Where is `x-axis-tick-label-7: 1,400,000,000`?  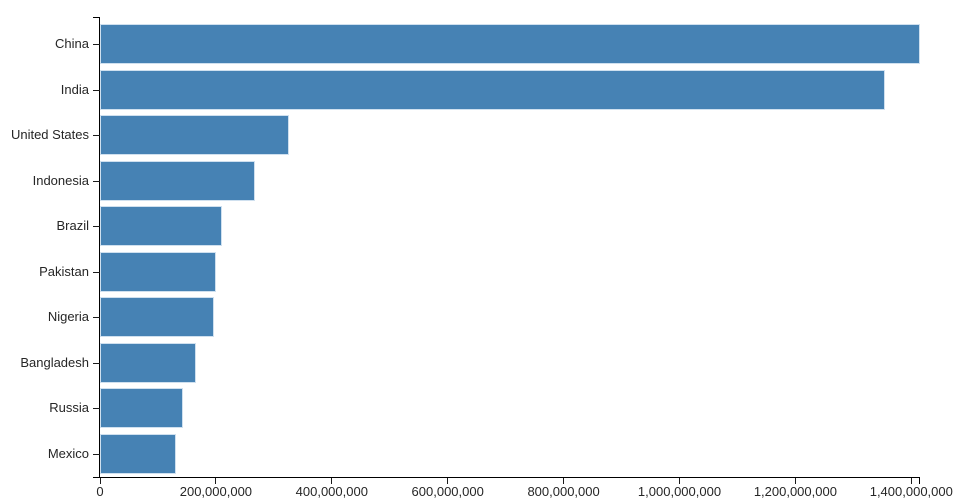 x-axis-tick-label-7: 1,400,000,000 is located at coordinates (911, 491).